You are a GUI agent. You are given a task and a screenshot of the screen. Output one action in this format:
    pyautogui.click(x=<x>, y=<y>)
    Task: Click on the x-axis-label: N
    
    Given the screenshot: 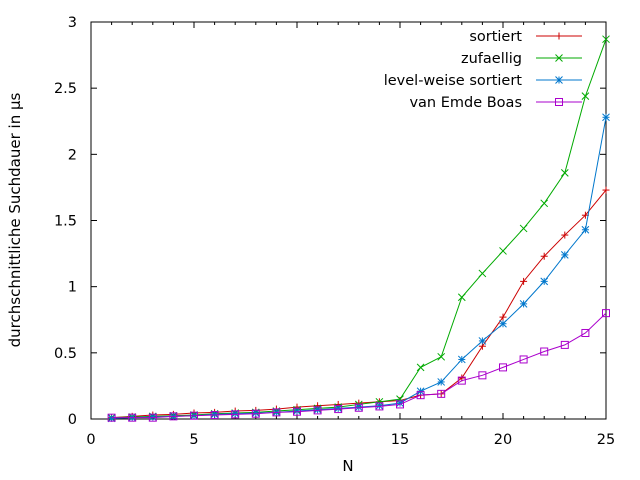 What is the action you would take?
    pyautogui.click(x=347, y=466)
    